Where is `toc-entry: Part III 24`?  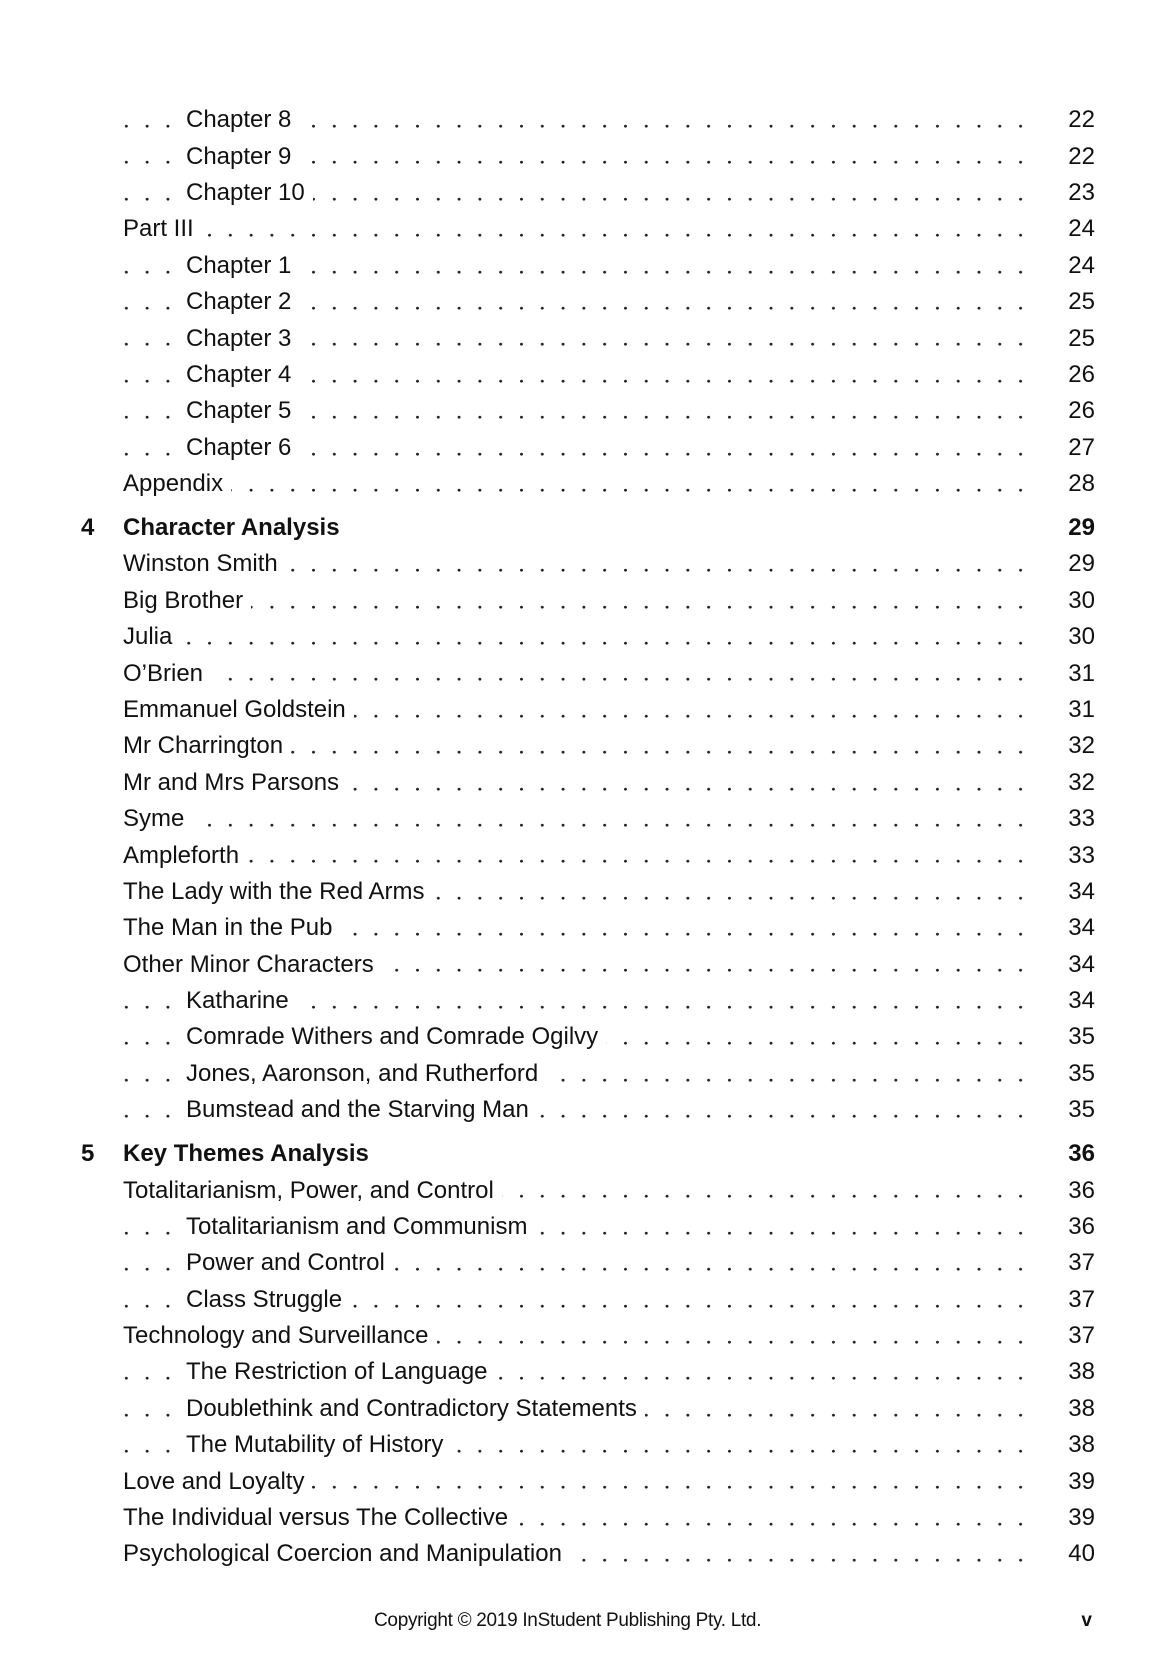
toc-entry: Part III 24 is located at coordinates (583, 229).